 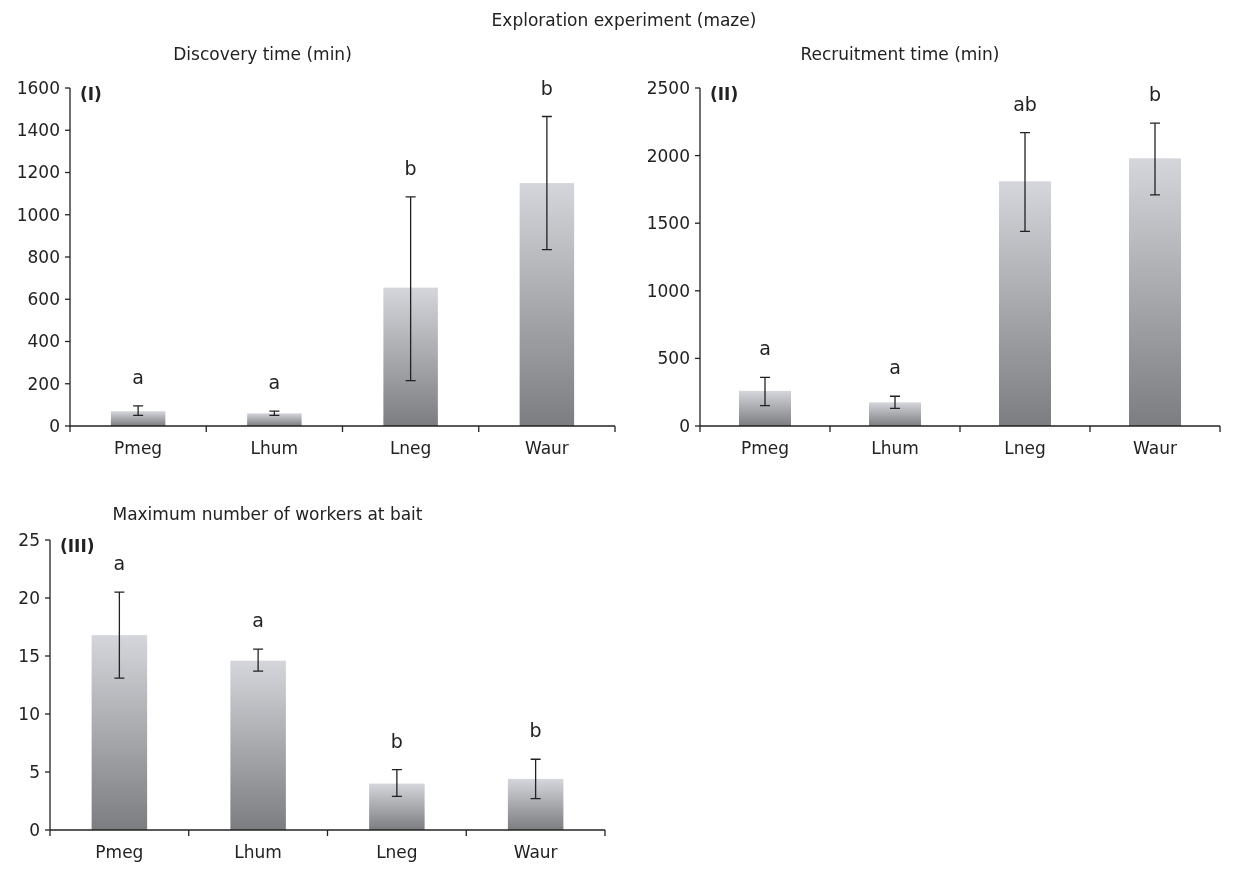 I want to click on y-tick-label: 5, so click(x=34, y=771).